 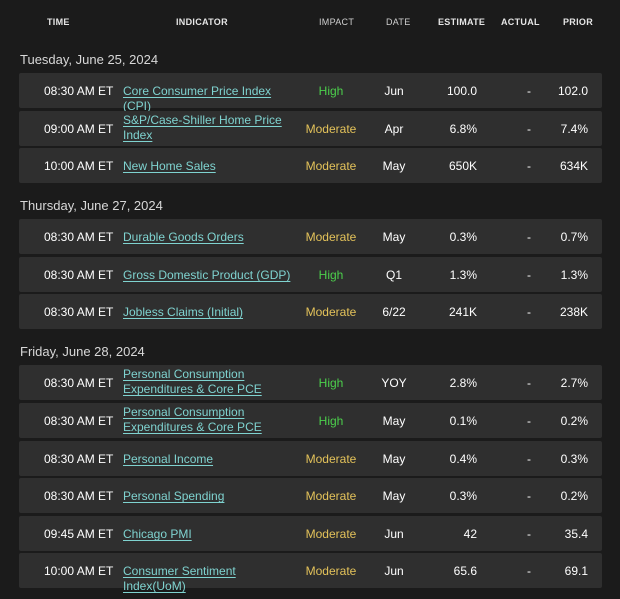 What do you see at coordinates (520, 22) in the screenshot?
I see `column-header-actual: ACTUAL` at bounding box center [520, 22].